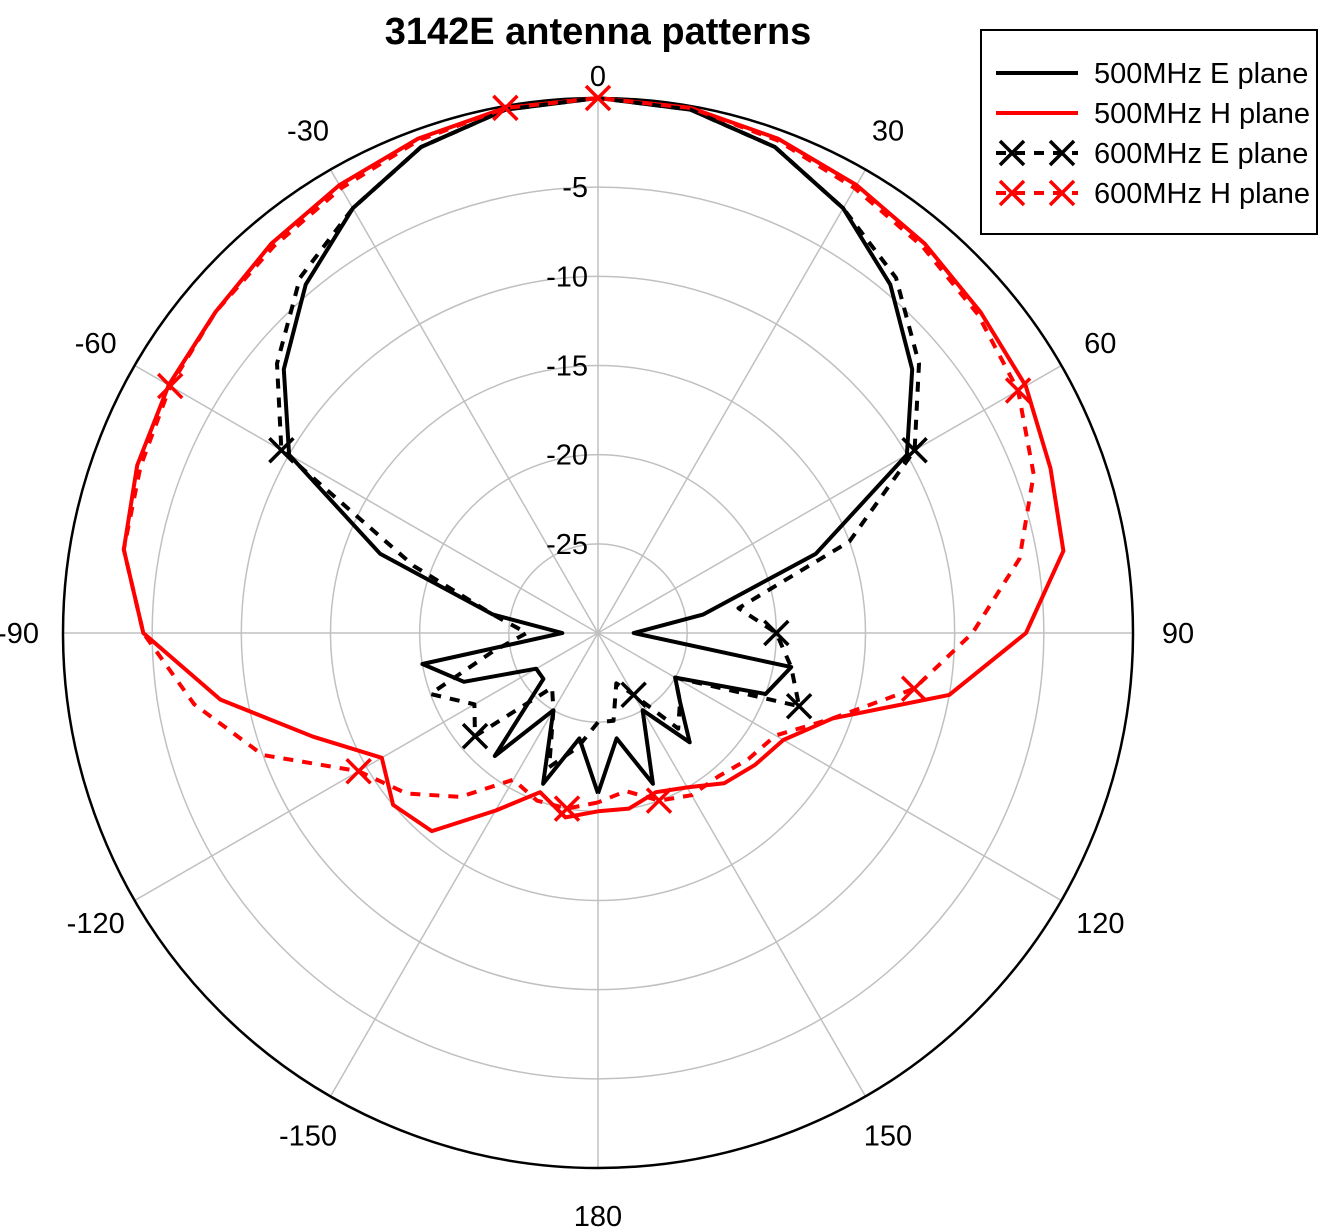 This screenshot has width=1323, height=1228. Describe the element at coordinates (888, 132) in the screenshot. I see `angle-tick-label: 30` at that location.